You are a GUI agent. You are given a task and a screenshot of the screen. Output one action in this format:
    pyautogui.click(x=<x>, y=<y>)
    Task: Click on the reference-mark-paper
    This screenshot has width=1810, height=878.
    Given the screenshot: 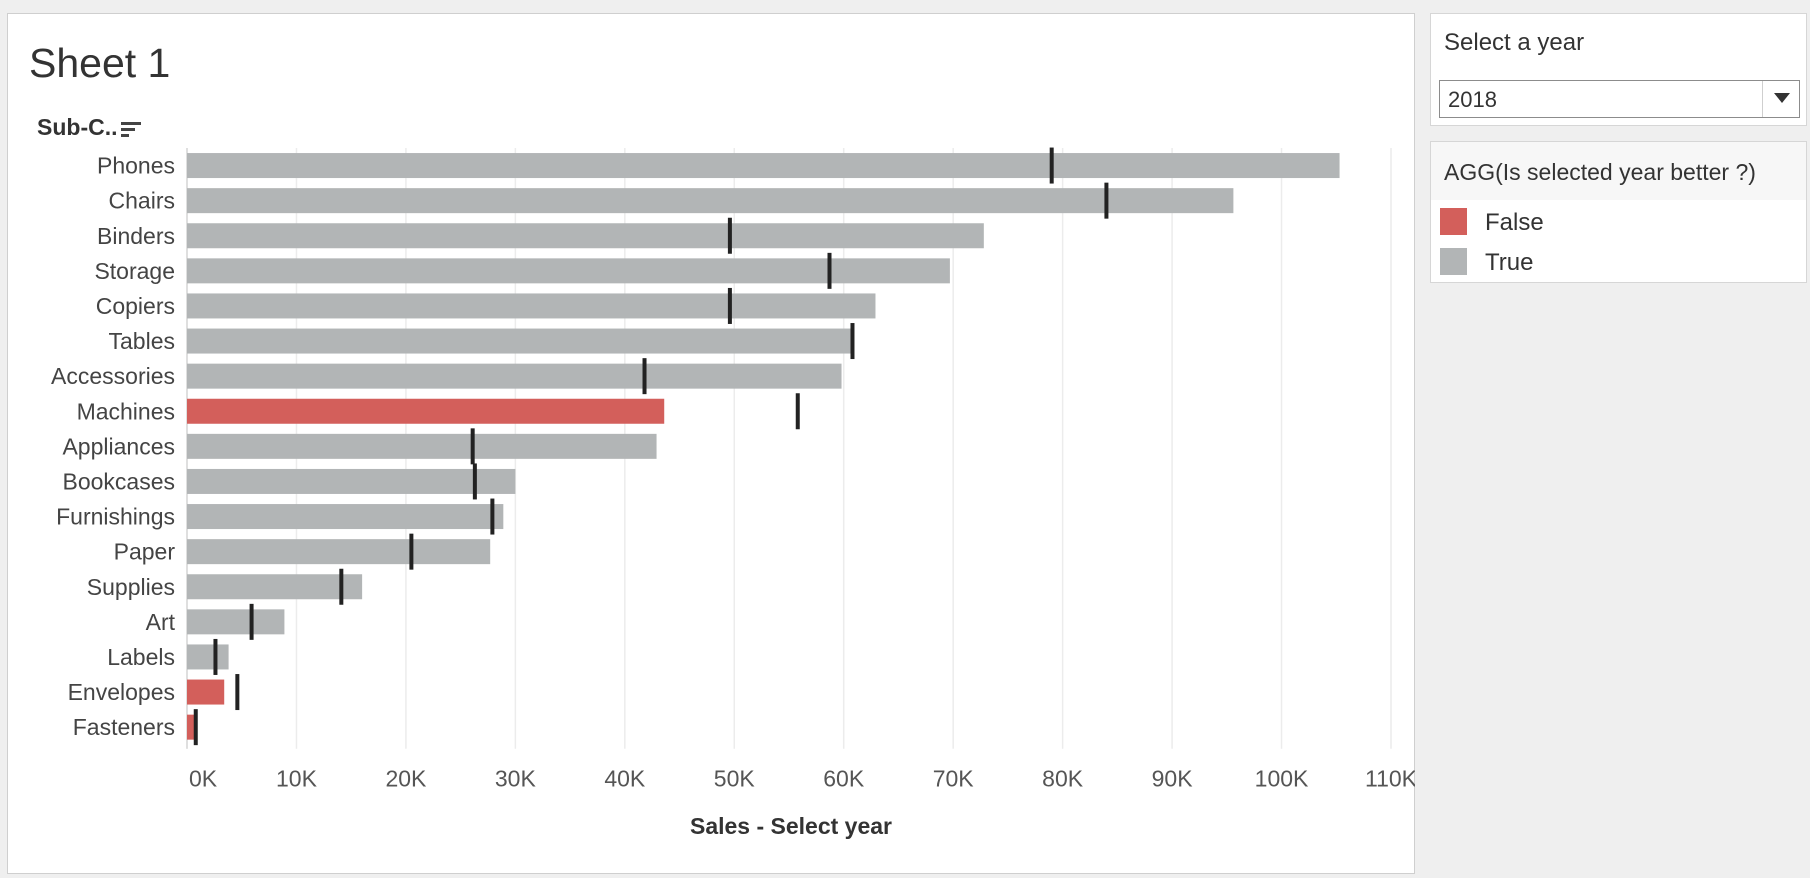 What is the action you would take?
    pyautogui.click(x=411, y=551)
    